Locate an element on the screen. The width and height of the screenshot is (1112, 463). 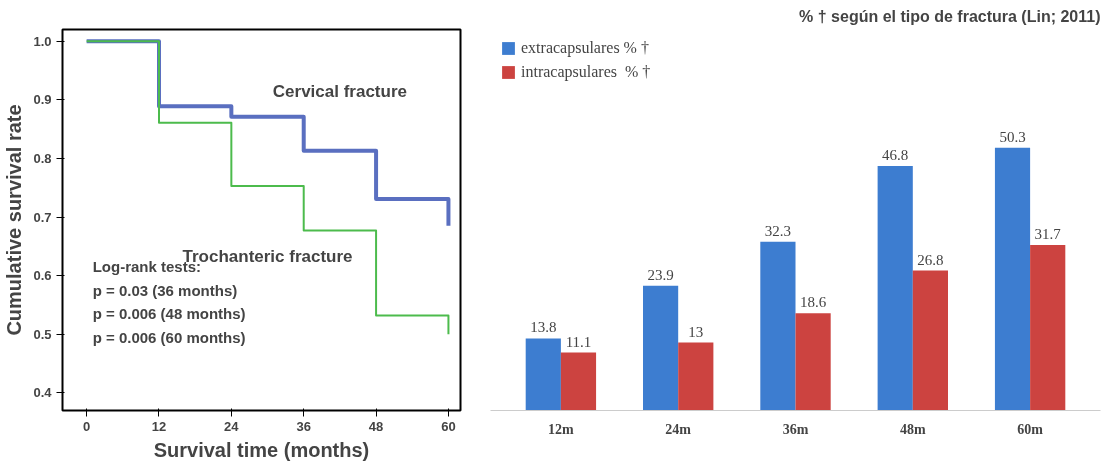
data-label: 26.8 is located at coordinates (930, 259).